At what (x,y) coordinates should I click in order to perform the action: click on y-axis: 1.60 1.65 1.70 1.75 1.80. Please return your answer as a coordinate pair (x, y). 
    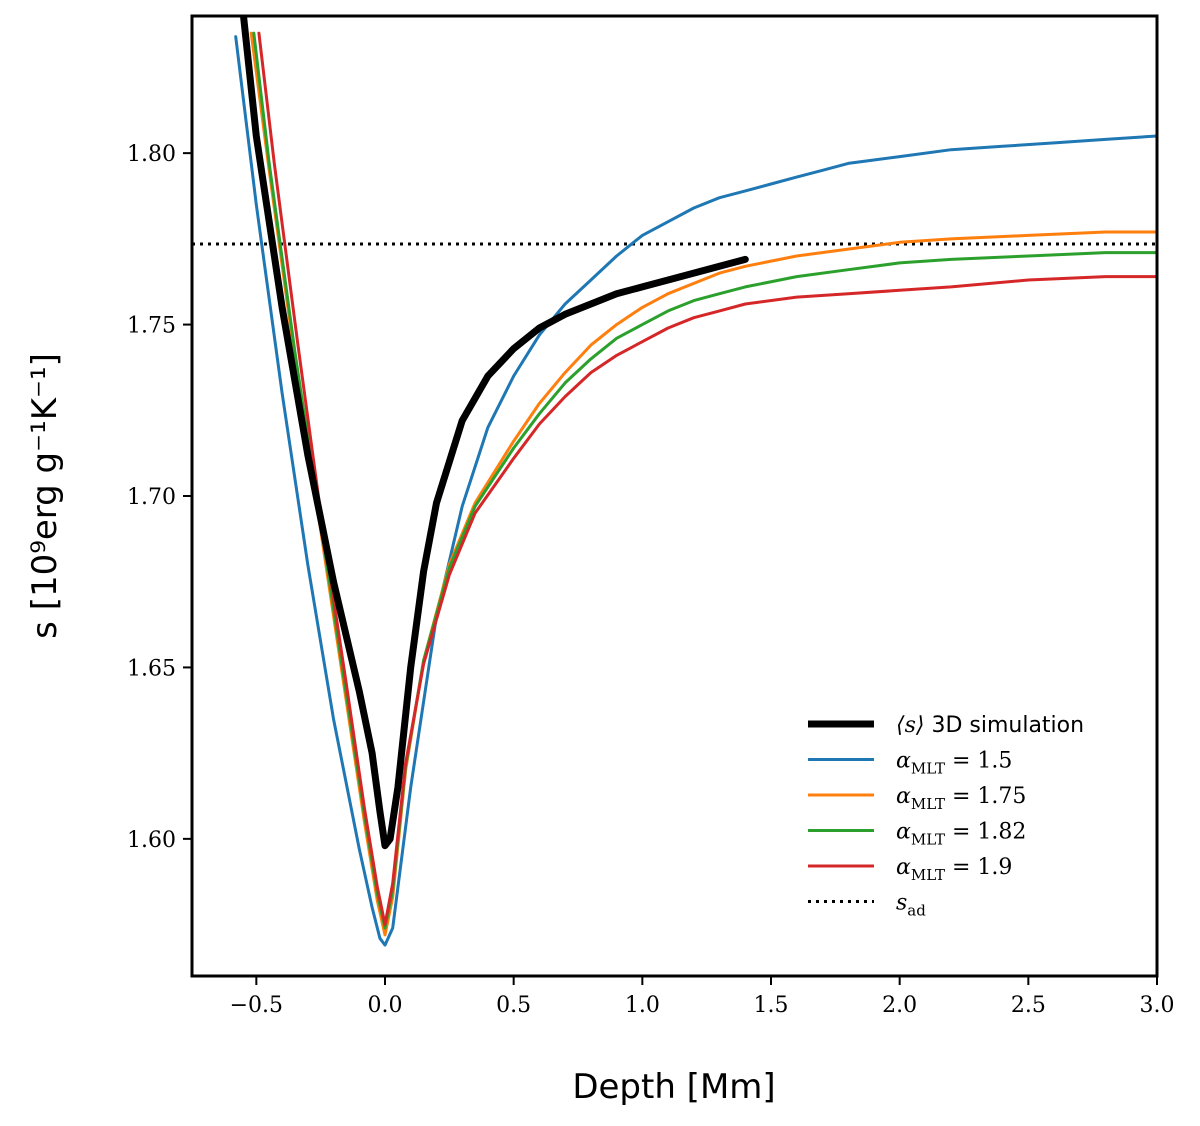
    Looking at the image, I should click on (159, 497).